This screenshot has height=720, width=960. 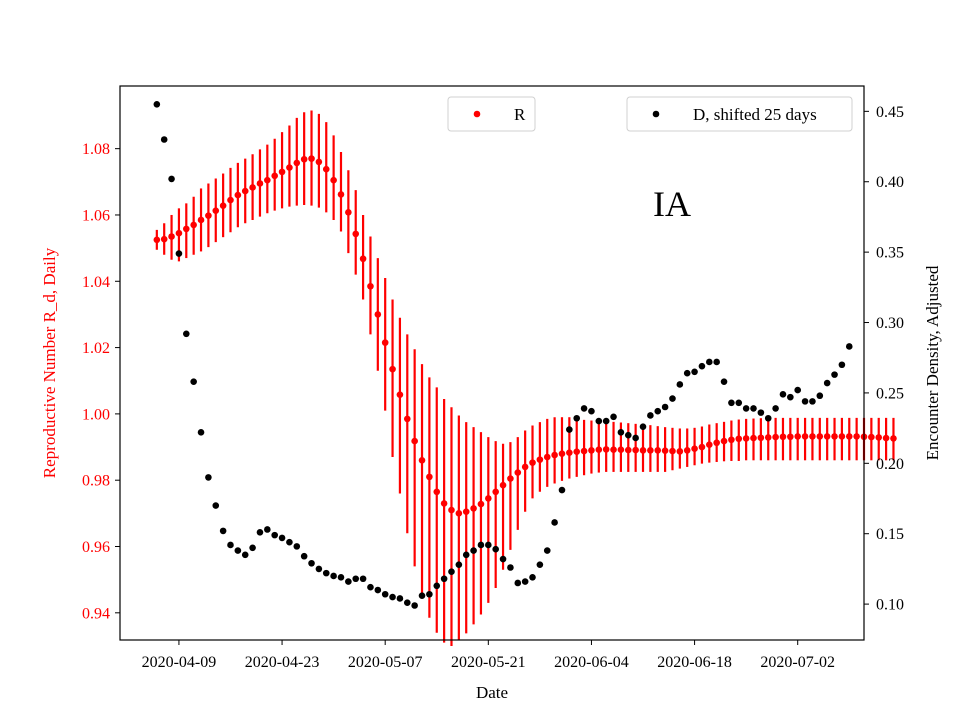 I want to click on right-y-tick-label: 0.35, so click(x=890, y=253).